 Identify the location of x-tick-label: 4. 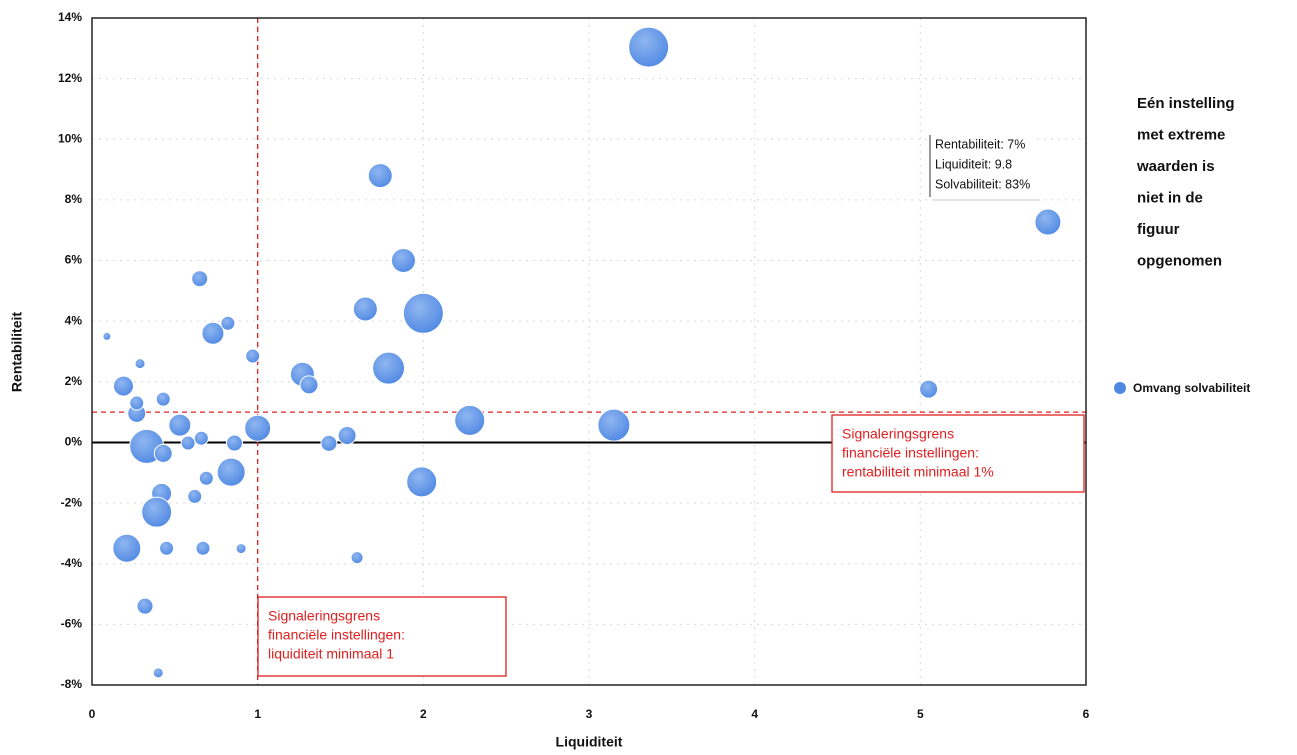
(754, 714).